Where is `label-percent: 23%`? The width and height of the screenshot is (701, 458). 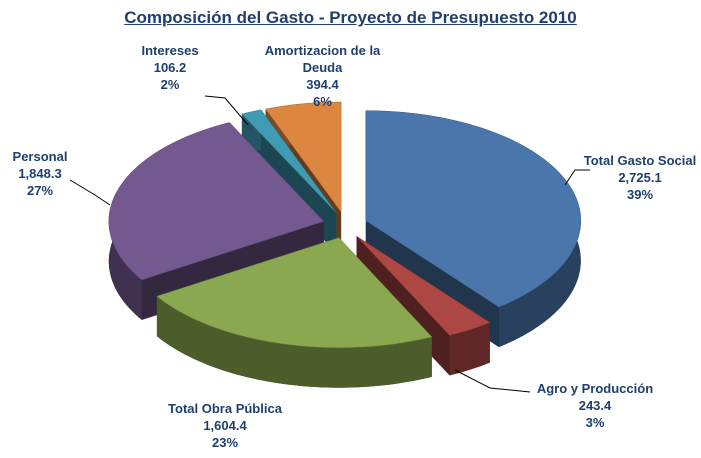
label-percent: 23% is located at coordinates (225, 442).